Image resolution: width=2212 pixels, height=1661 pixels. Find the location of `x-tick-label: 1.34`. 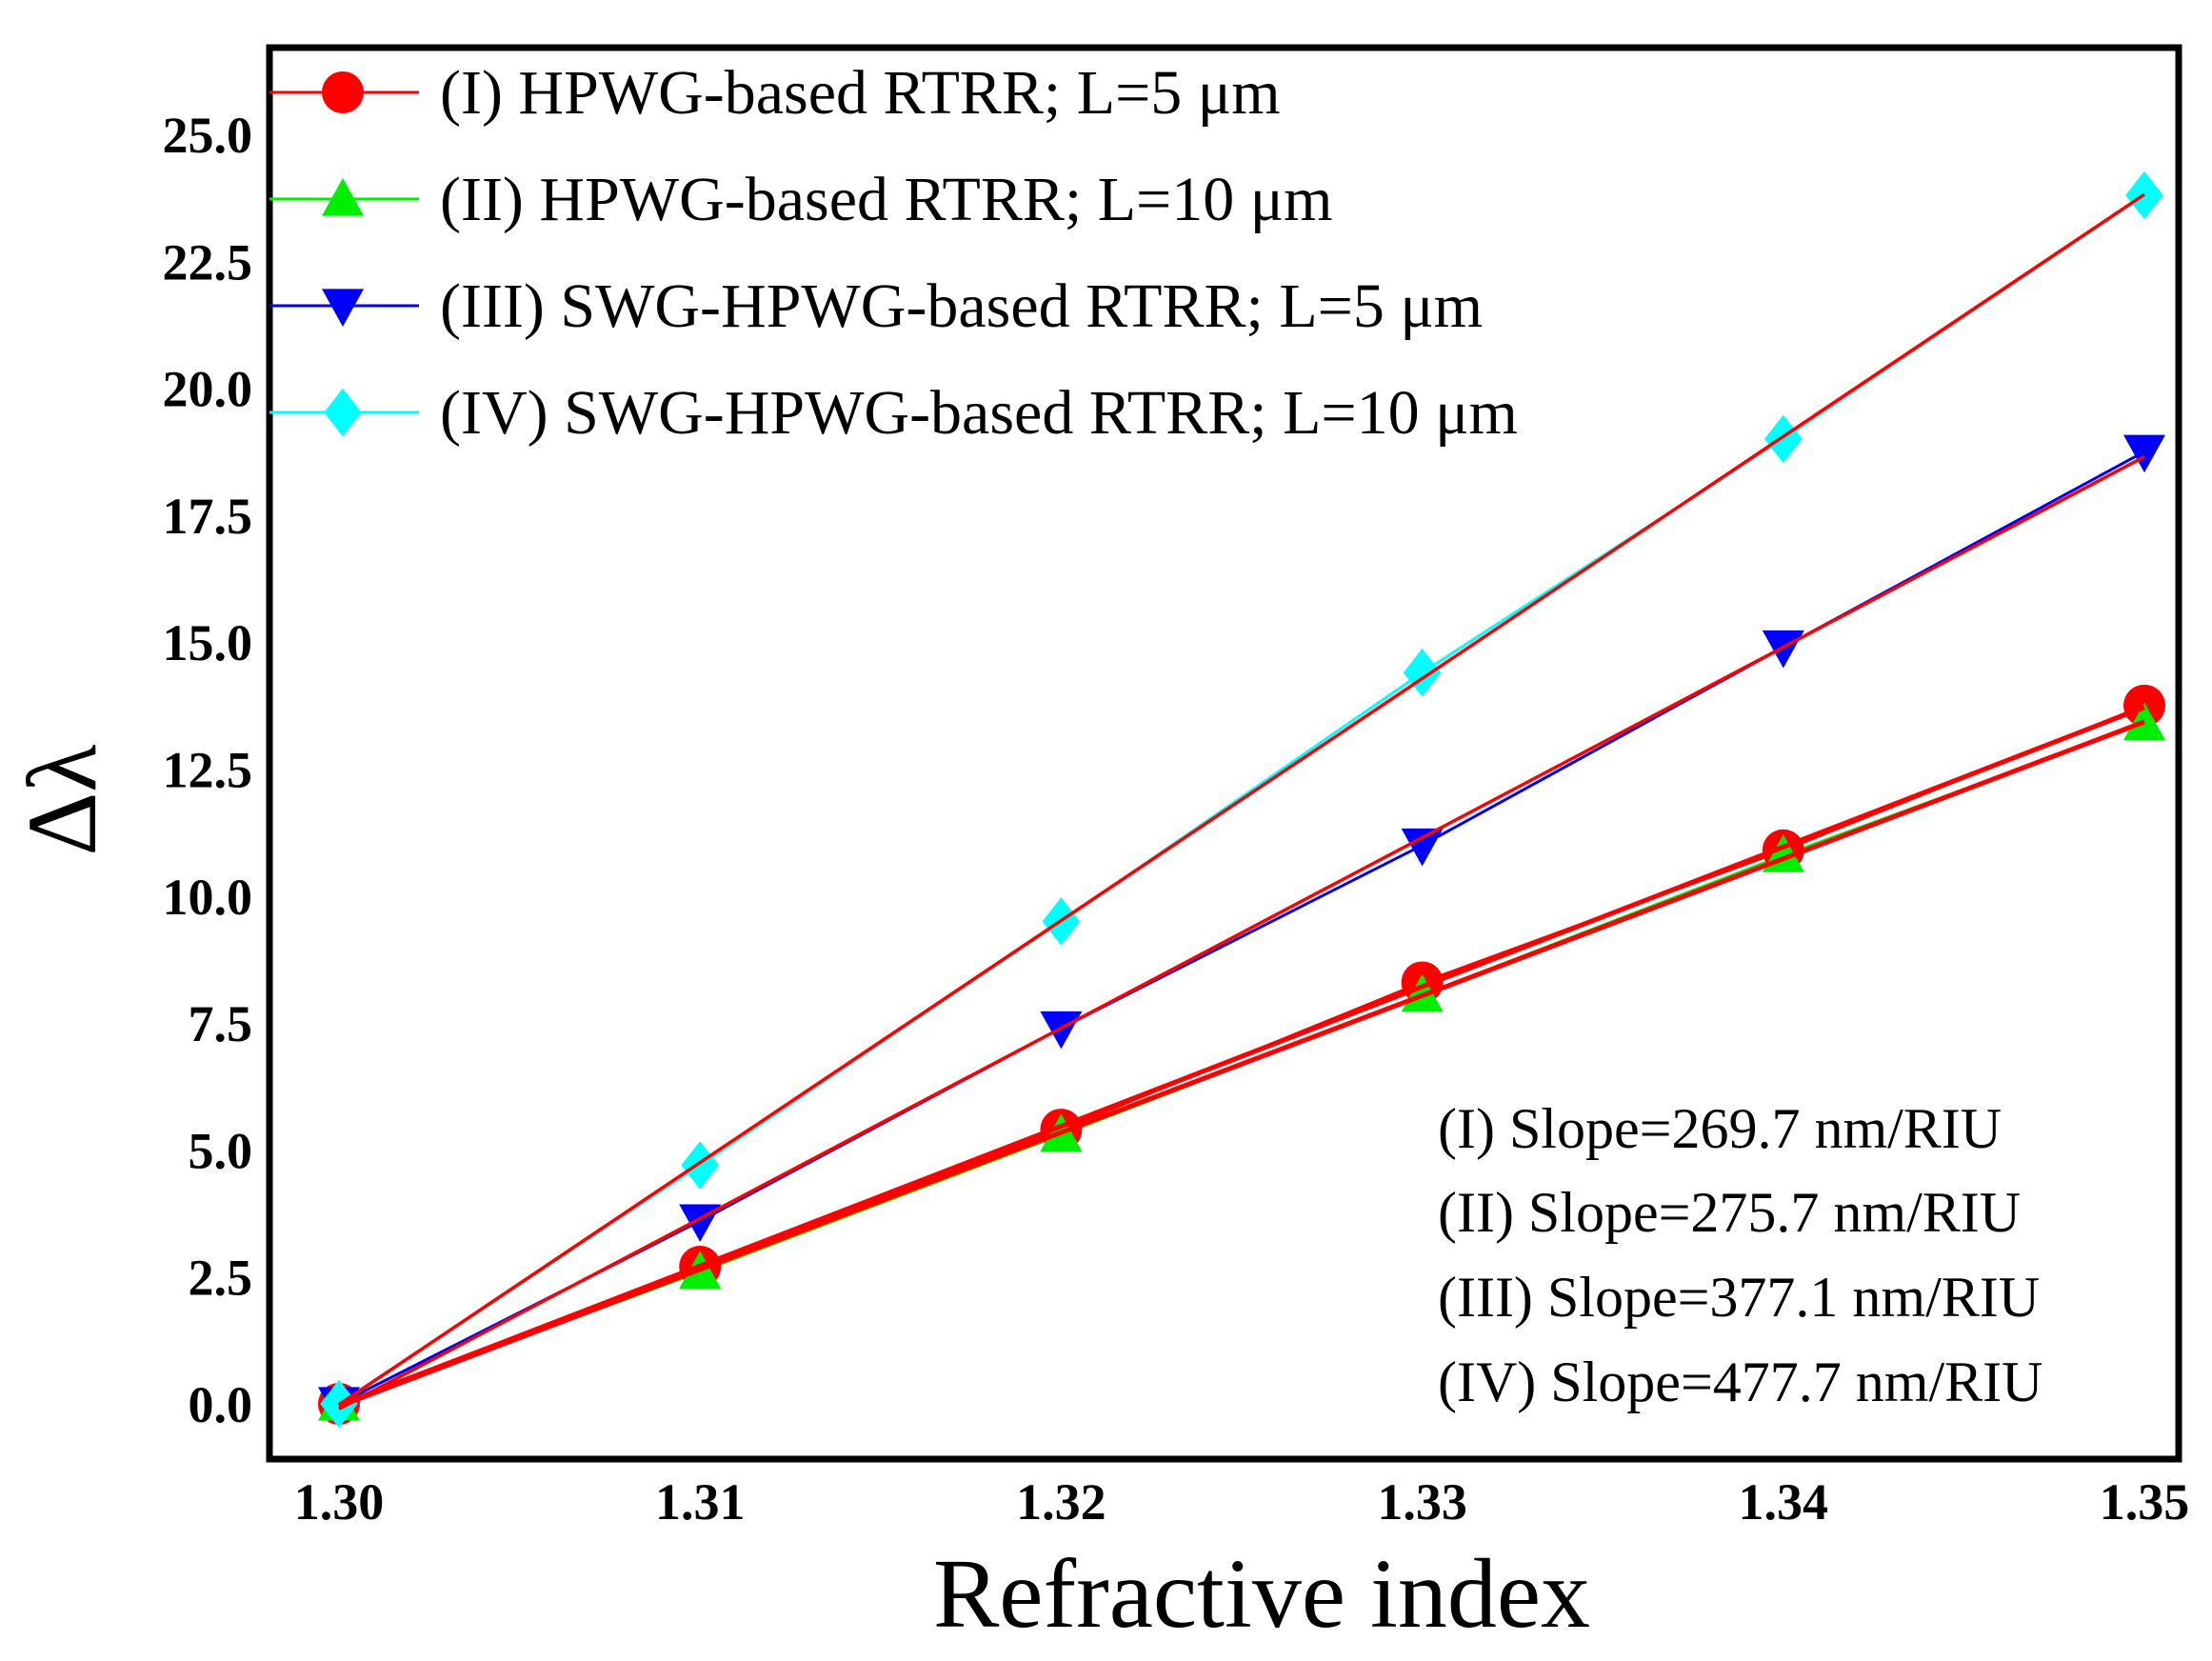

x-tick-label: 1.34 is located at coordinates (1784, 1502).